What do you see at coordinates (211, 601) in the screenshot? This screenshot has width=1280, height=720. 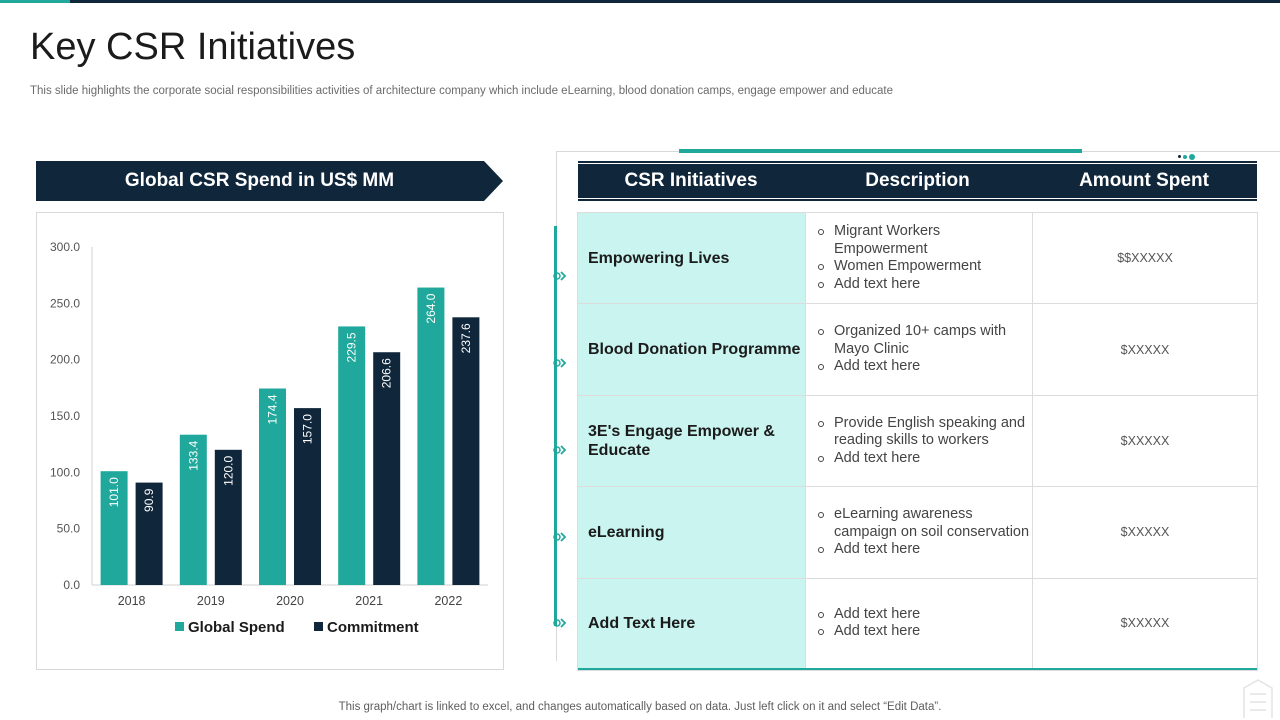 I see `x-tick-label: 2019` at bounding box center [211, 601].